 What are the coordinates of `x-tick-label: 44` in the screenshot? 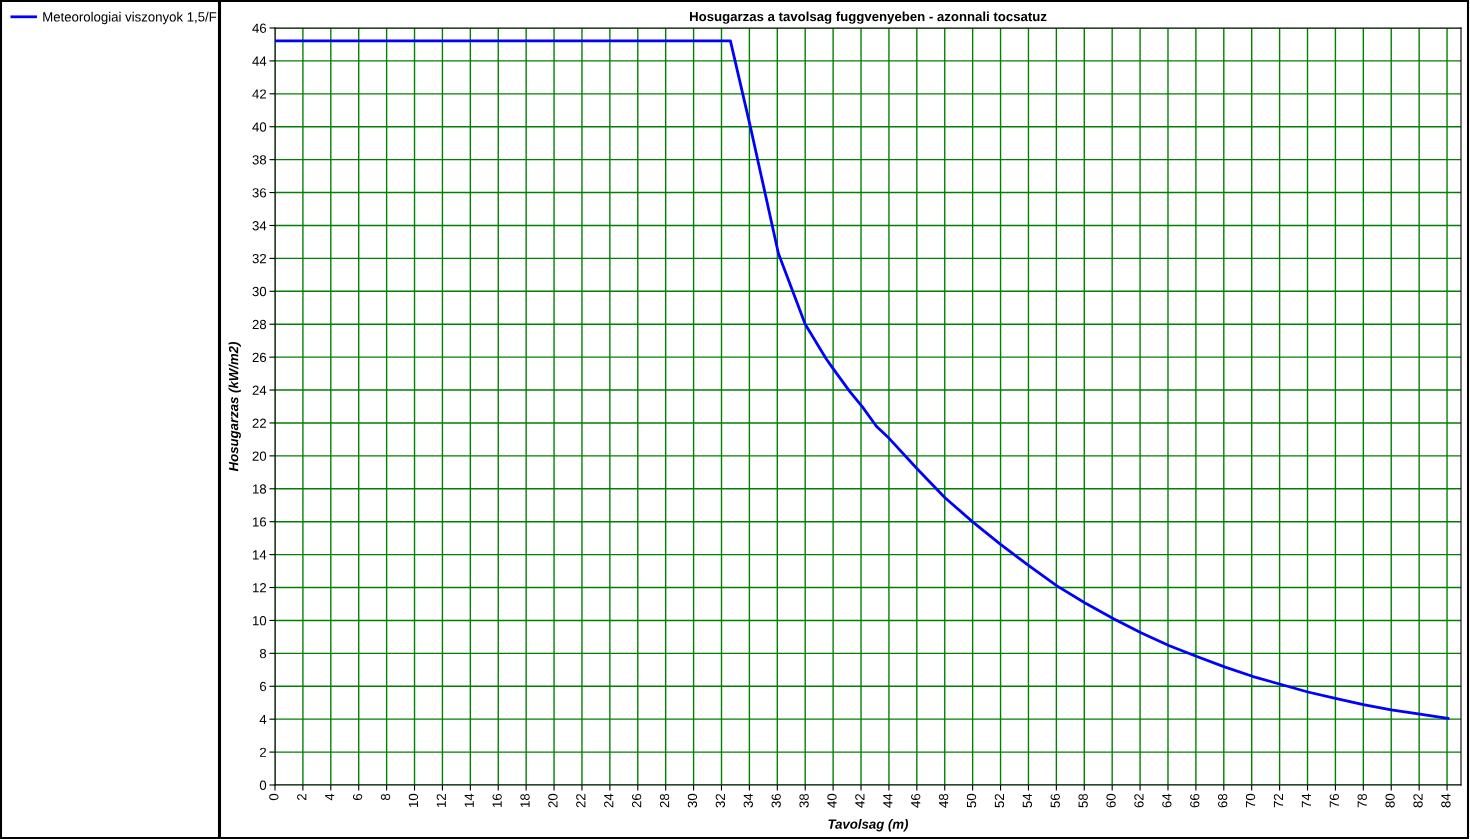 It's located at (888, 800).